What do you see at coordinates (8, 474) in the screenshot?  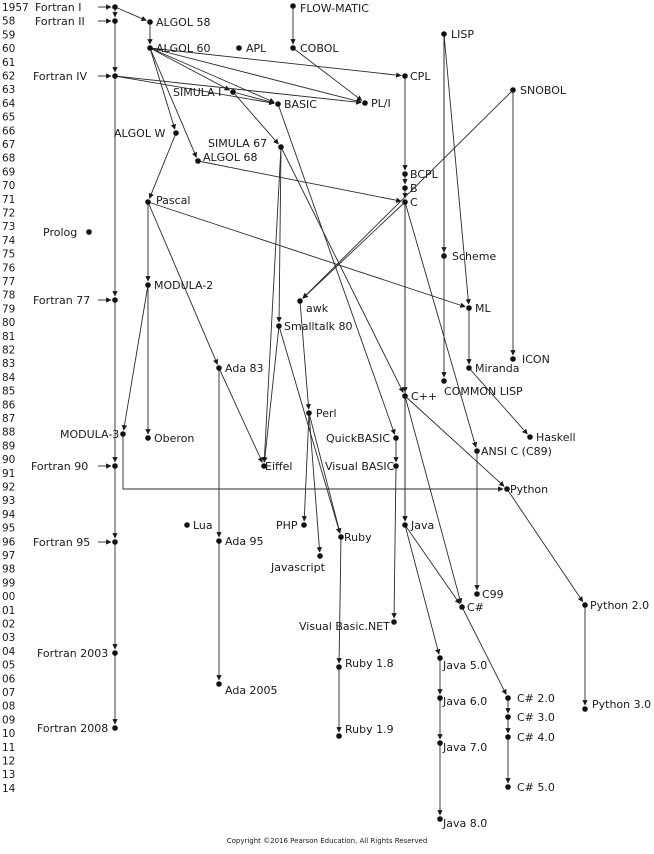 I see `year-label: 91` at bounding box center [8, 474].